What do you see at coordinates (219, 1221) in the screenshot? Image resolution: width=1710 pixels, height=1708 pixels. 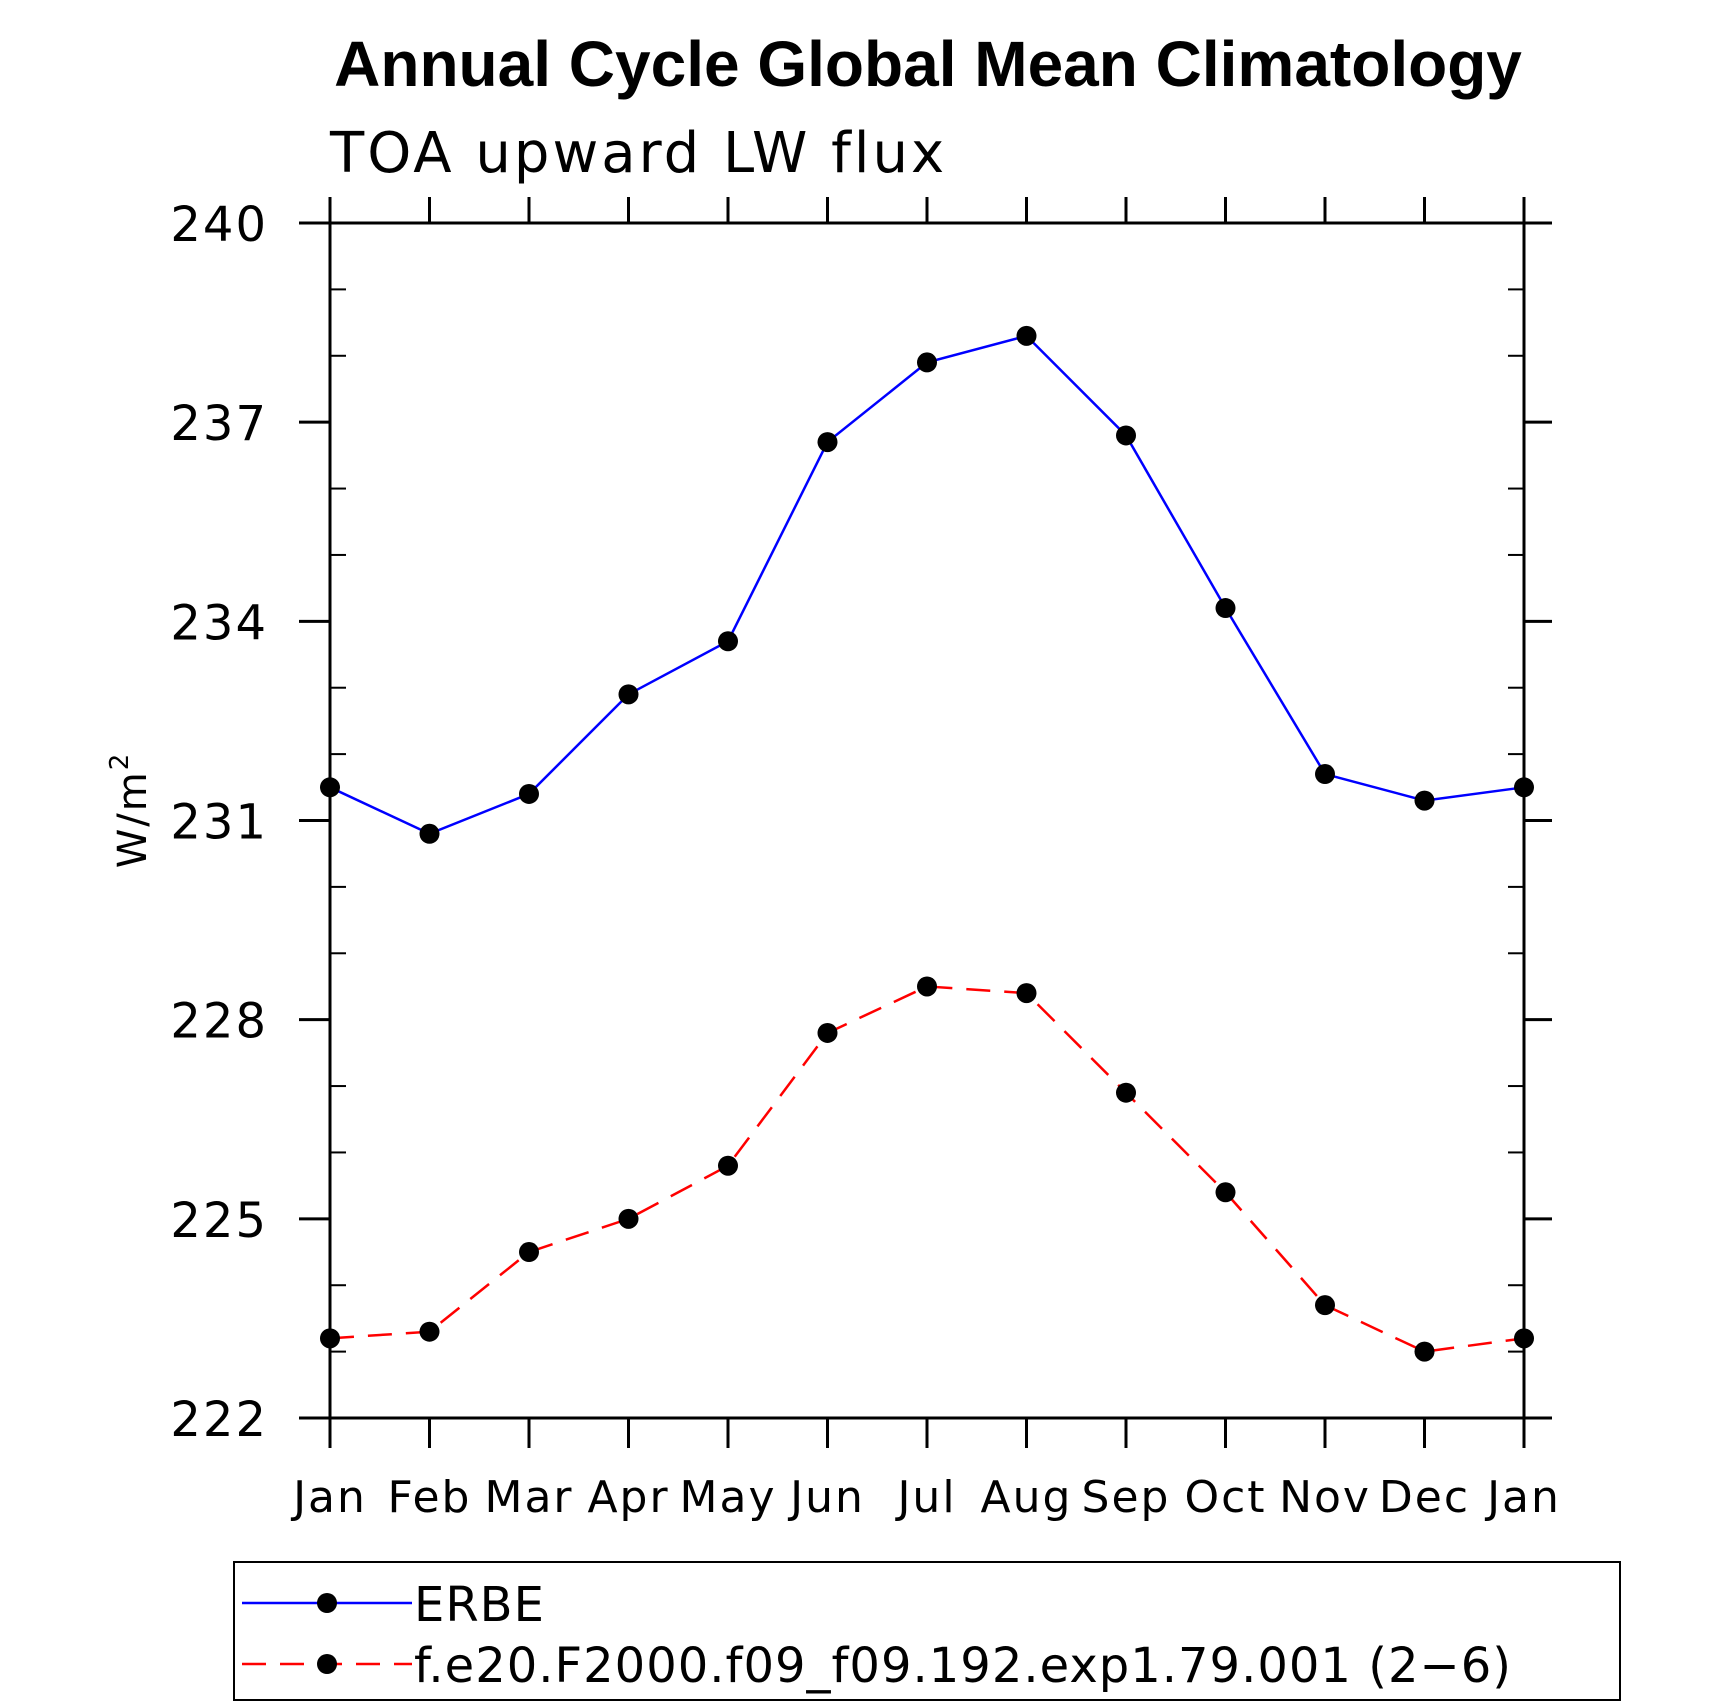 I see `y-tick-label: 225` at bounding box center [219, 1221].